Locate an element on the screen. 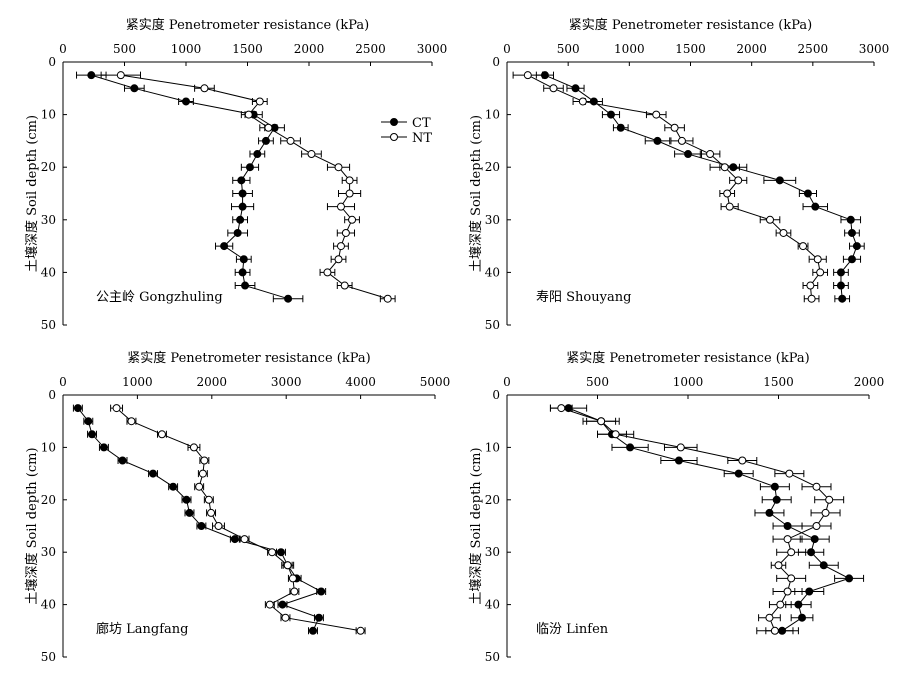 The height and width of the screenshot is (678, 900). x-tick-label: 3000 is located at coordinates (874, 49).